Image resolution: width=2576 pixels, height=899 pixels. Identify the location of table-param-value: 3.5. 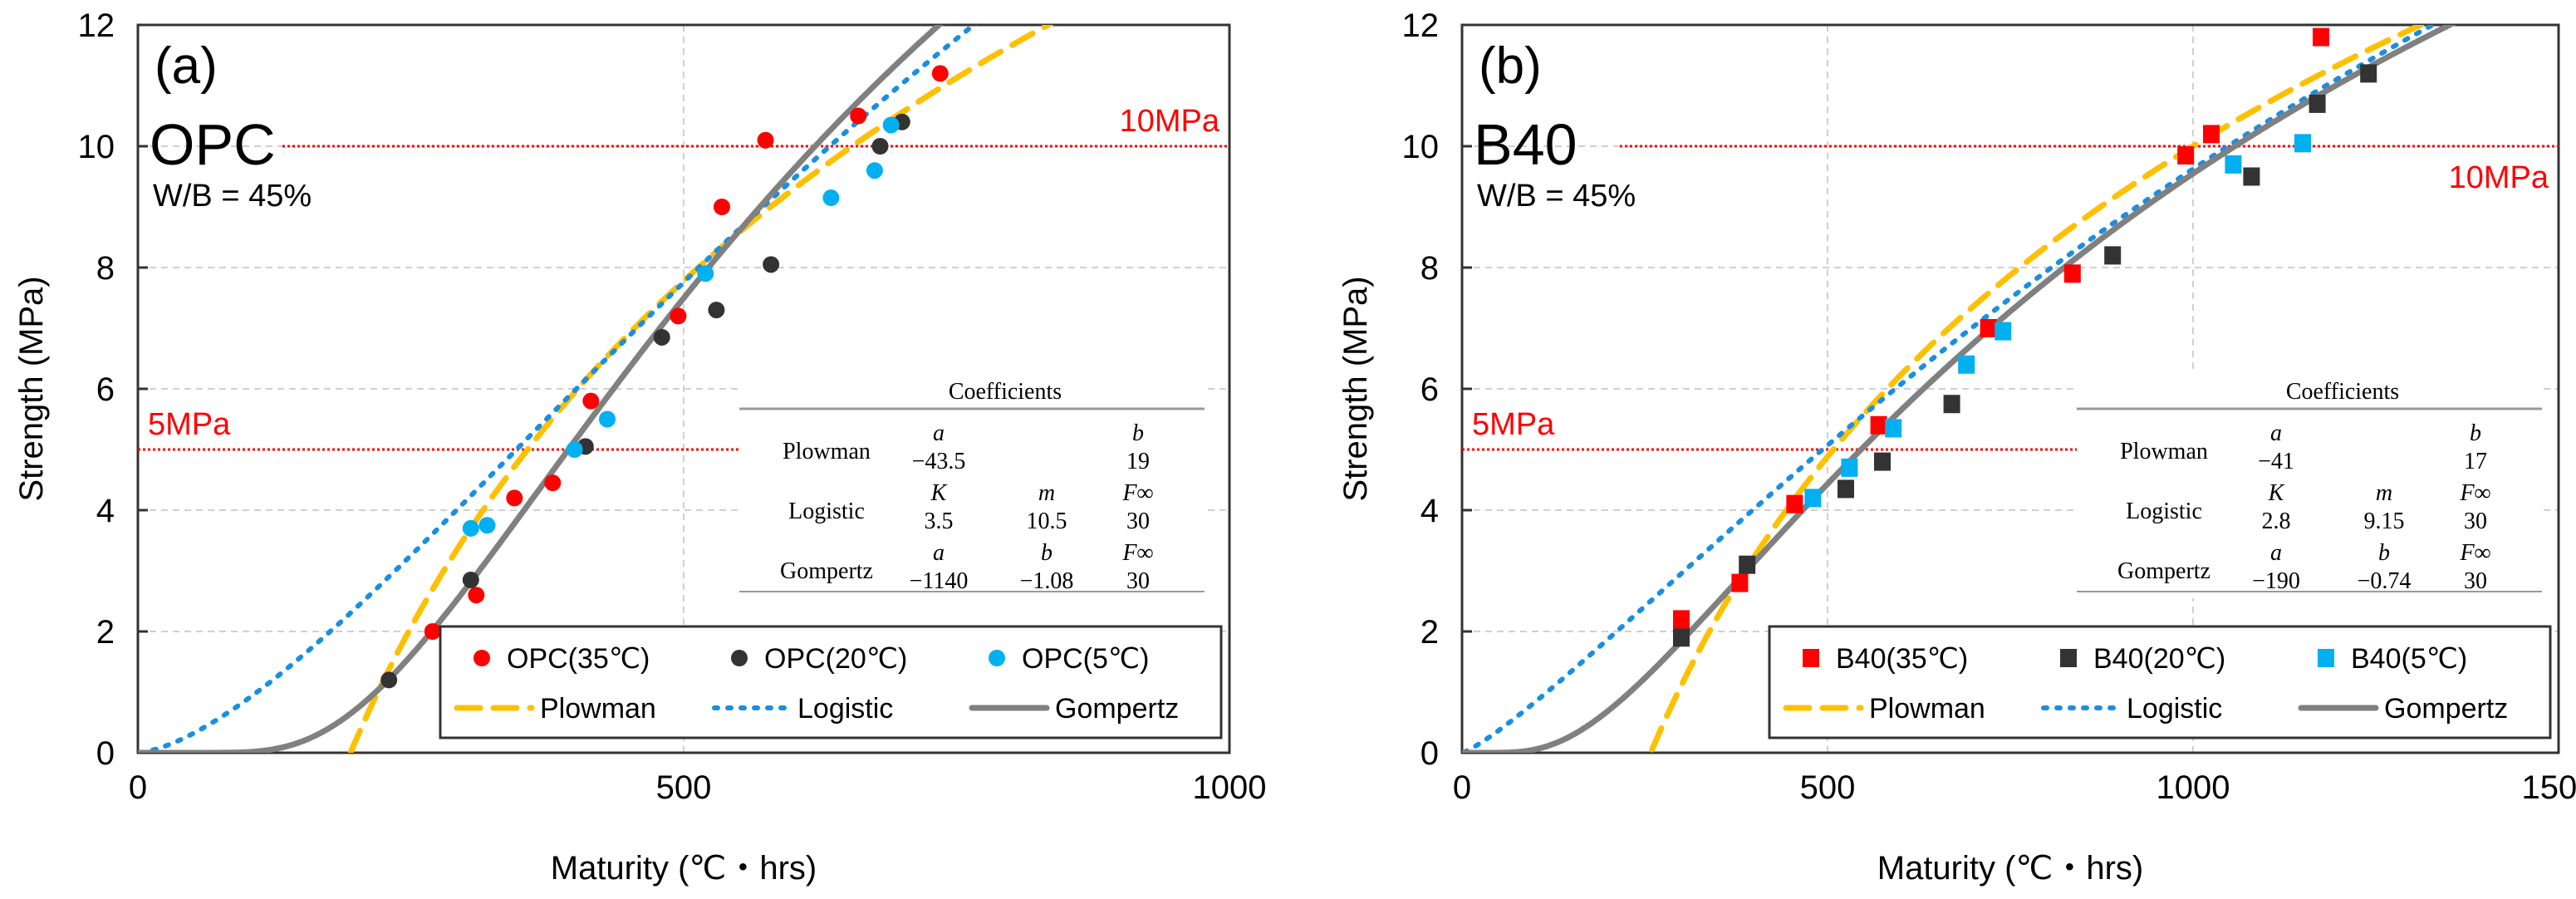
(939, 521).